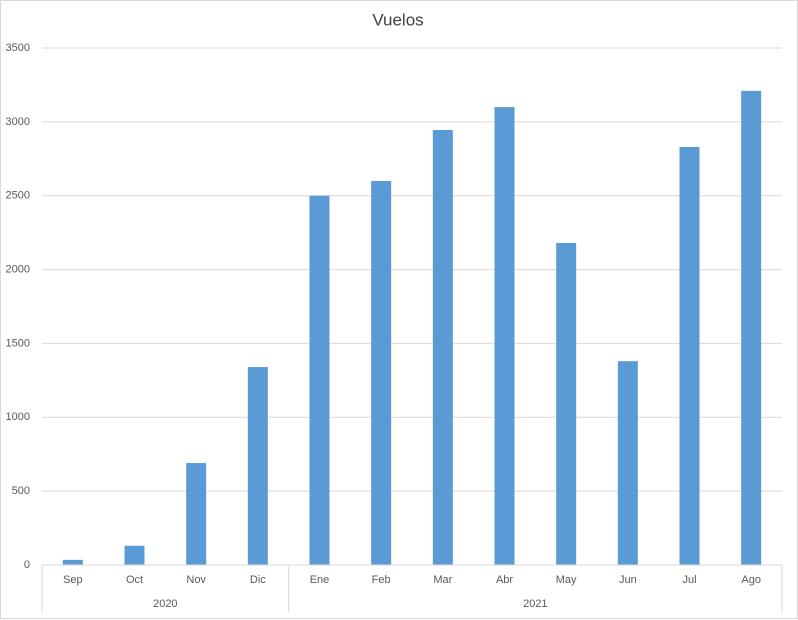 The height and width of the screenshot is (620, 798). I want to click on x-tick-label: Ago, so click(751, 580).